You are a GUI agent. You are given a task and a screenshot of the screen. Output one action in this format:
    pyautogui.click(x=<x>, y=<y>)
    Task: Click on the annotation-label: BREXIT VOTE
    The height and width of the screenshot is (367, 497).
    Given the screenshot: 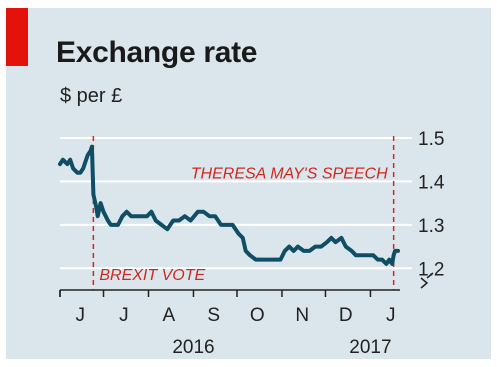 What is the action you would take?
    pyautogui.click(x=152, y=275)
    